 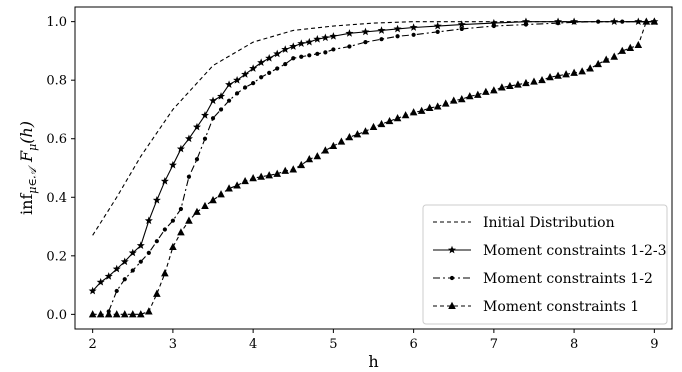 I want to click on x-tick-label: 2, so click(x=93, y=344).